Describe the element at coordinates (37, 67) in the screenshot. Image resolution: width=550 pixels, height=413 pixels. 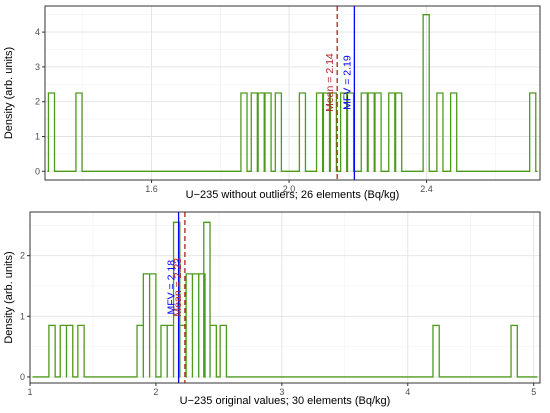
I see `y-tick-label: 3` at that location.